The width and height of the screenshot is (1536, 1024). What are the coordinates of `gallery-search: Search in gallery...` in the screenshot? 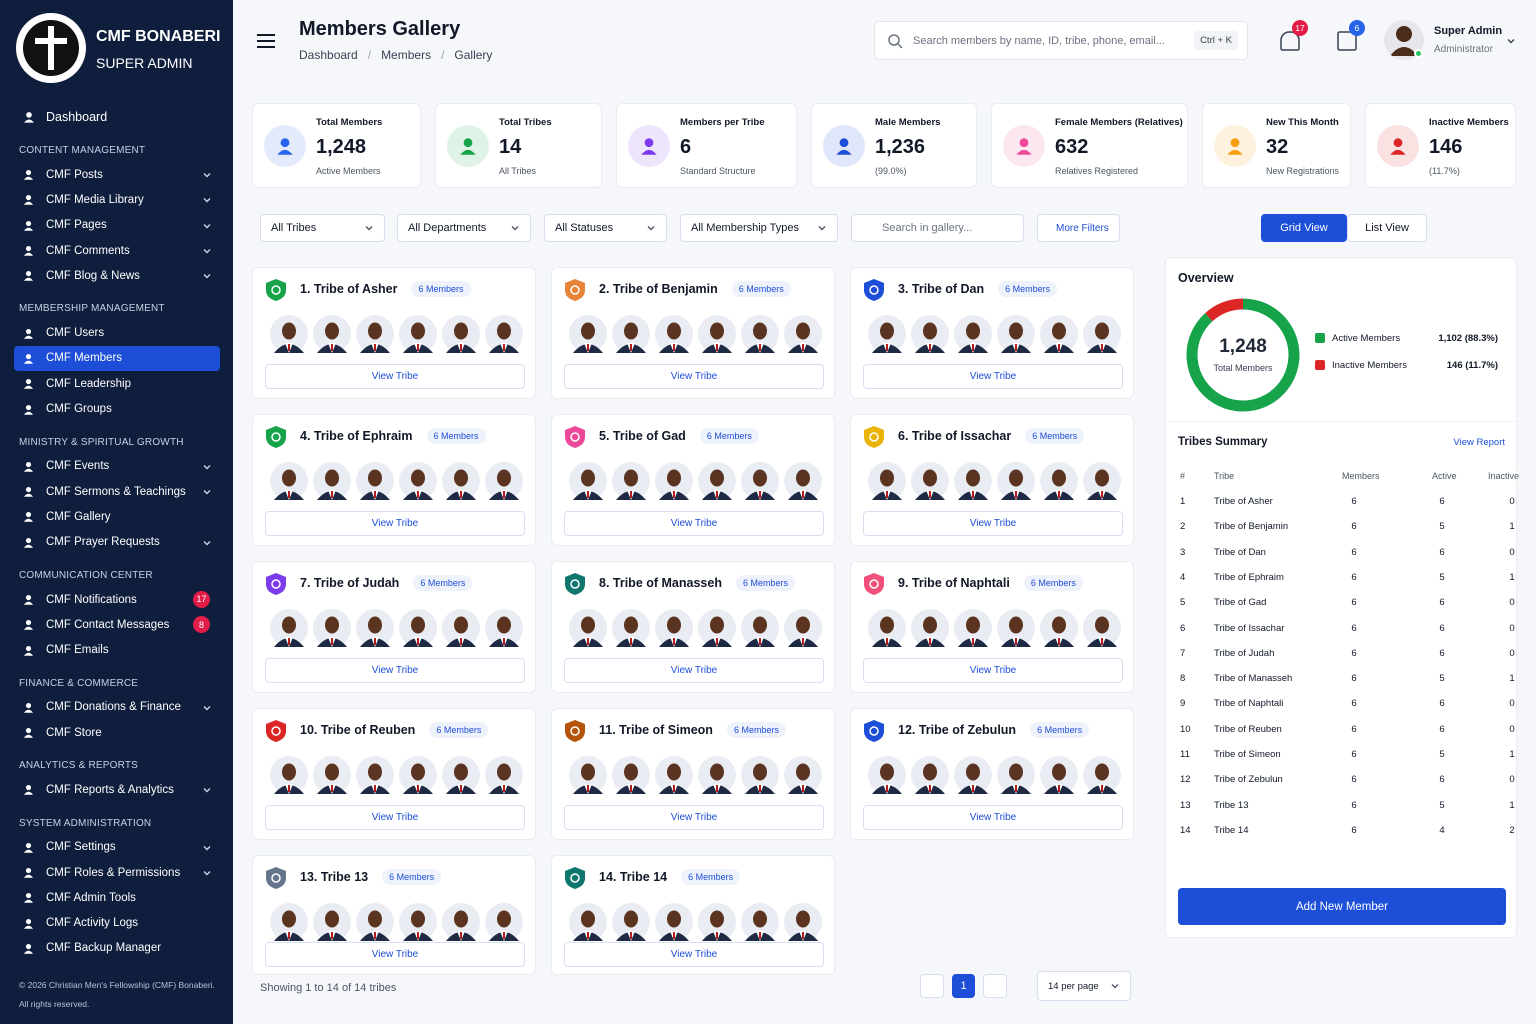 It's located at (937, 228).